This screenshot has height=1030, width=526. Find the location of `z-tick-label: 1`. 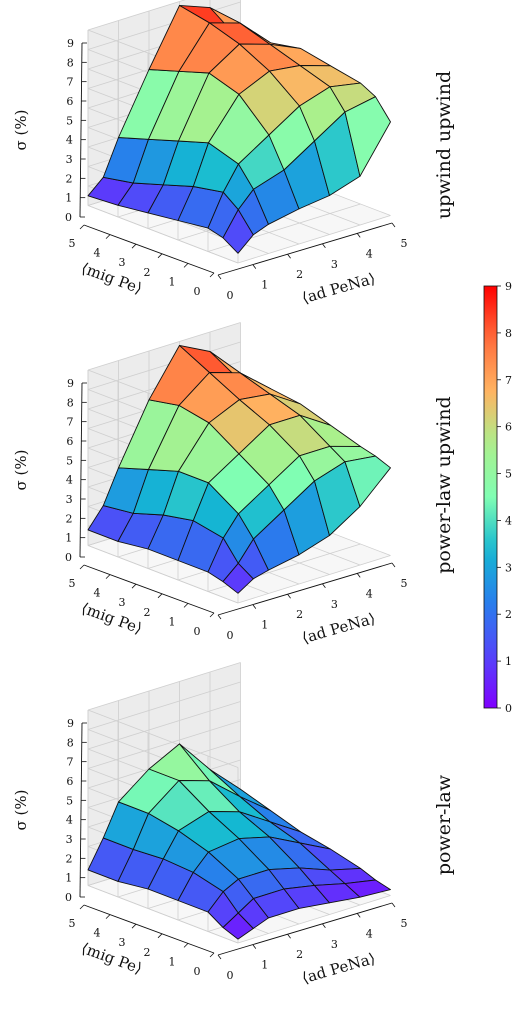

z-tick-label: 1 is located at coordinates (68, 198).